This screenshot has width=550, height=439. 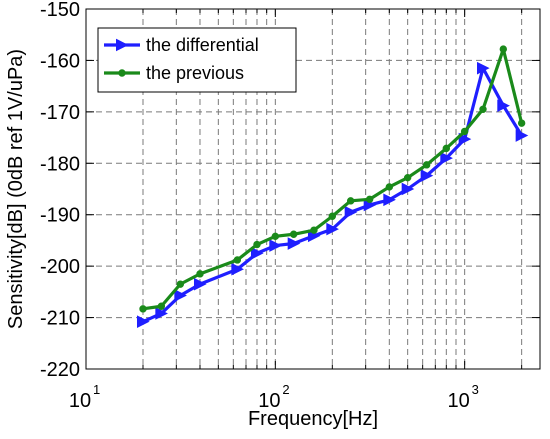 What do you see at coordinates (96, 389) in the screenshot?
I see `x-tick-exponent: 1` at bounding box center [96, 389].